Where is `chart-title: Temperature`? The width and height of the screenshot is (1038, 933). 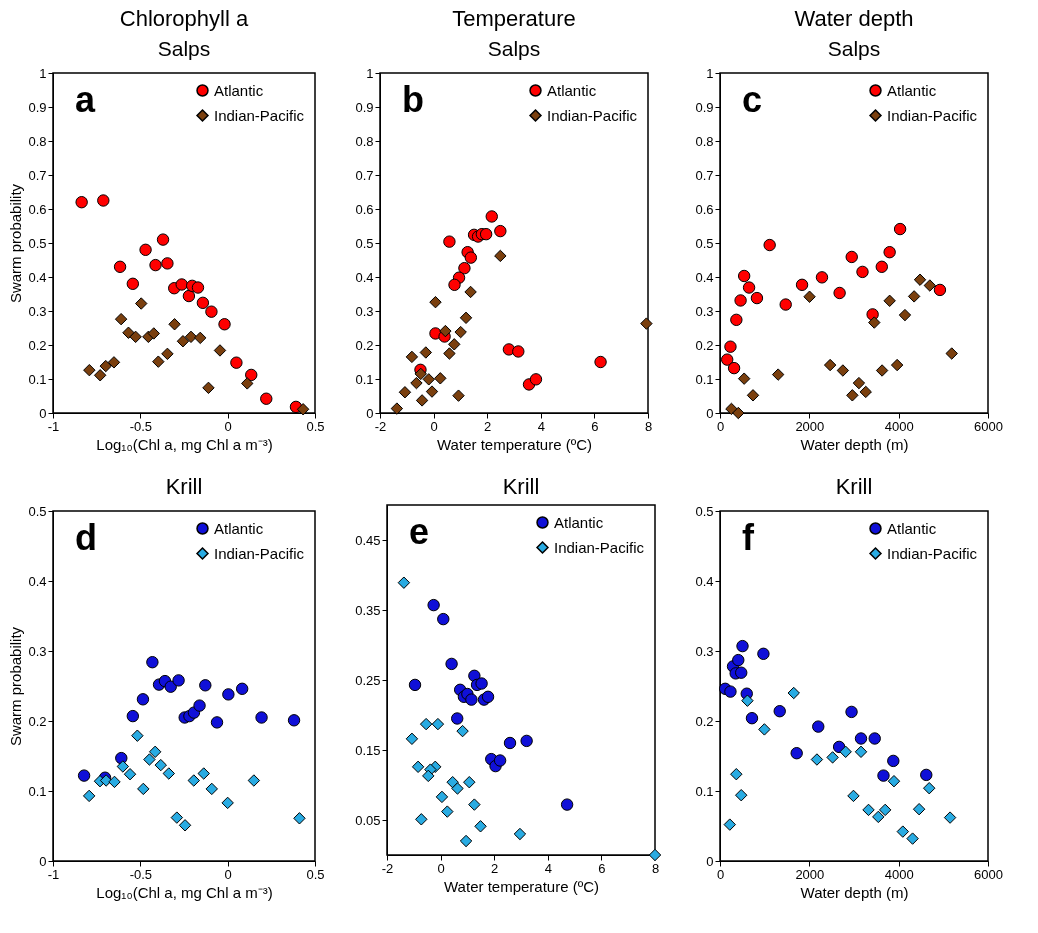 chart-title: Temperature is located at coordinates (514, 18).